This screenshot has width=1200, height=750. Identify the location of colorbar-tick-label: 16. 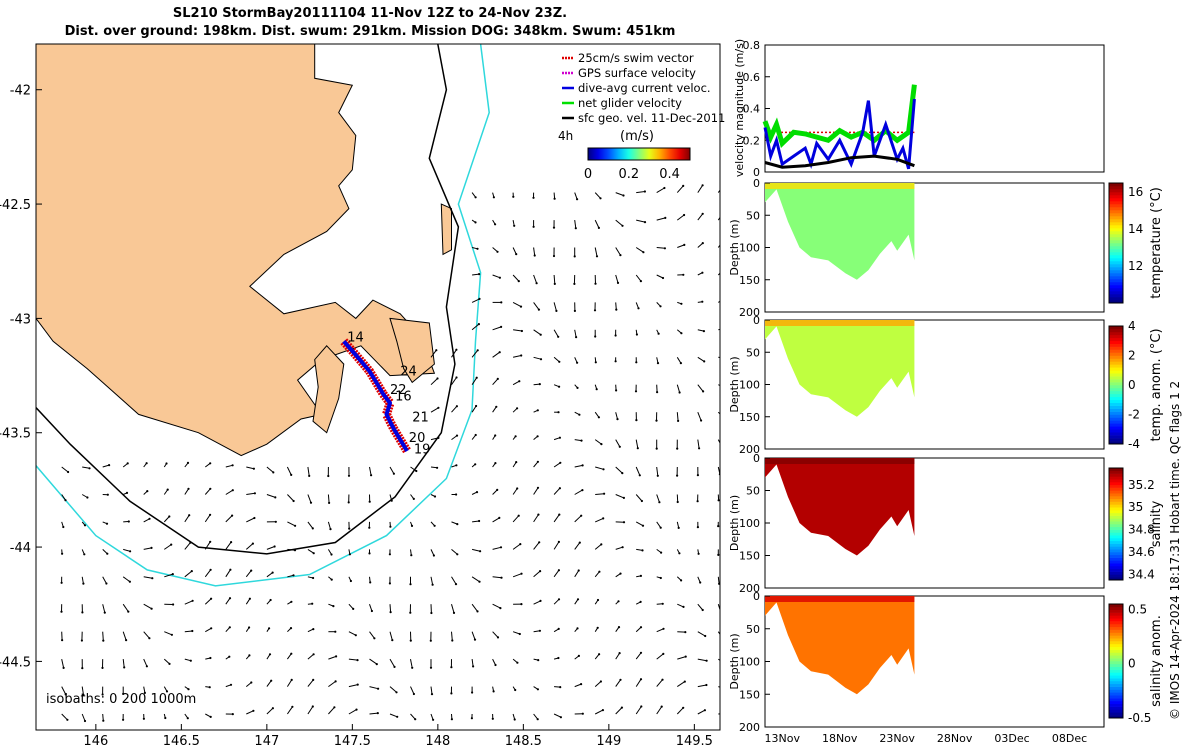
(1135, 192).